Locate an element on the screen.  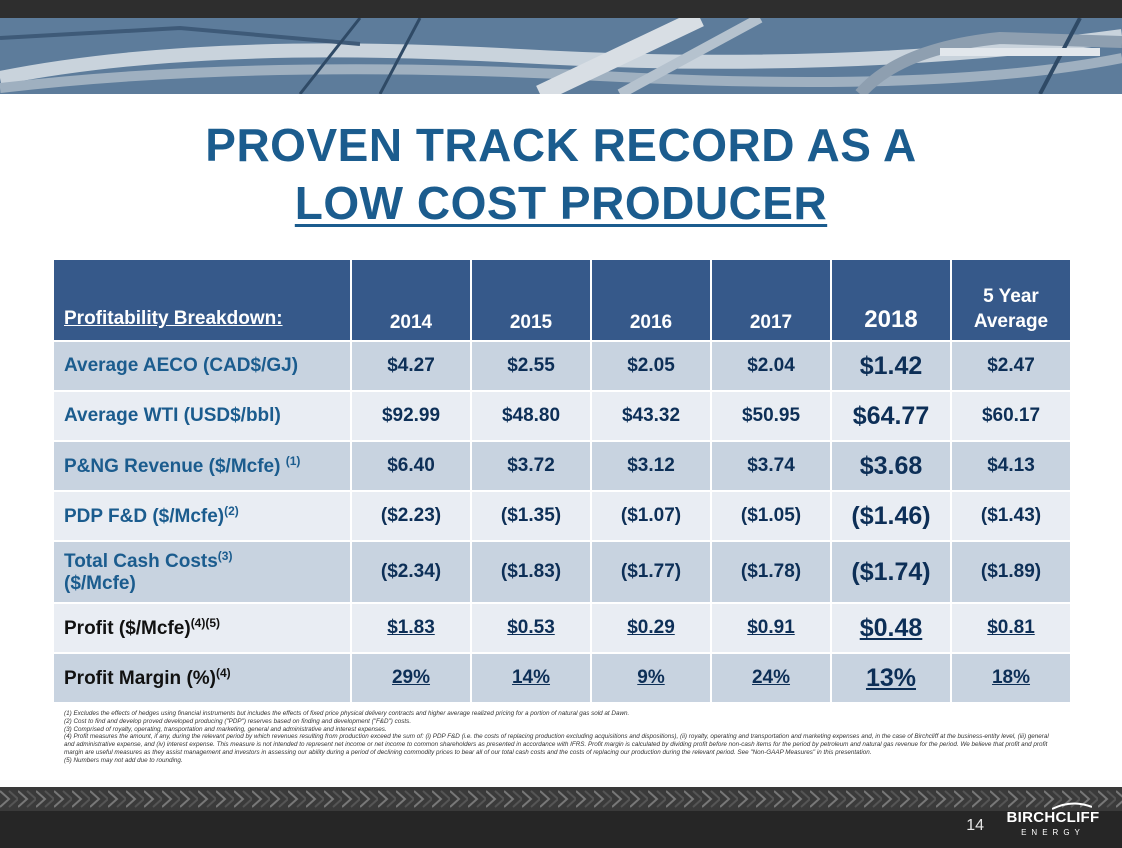
table-cell: ($1.77) is located at coordinates (651, 572).